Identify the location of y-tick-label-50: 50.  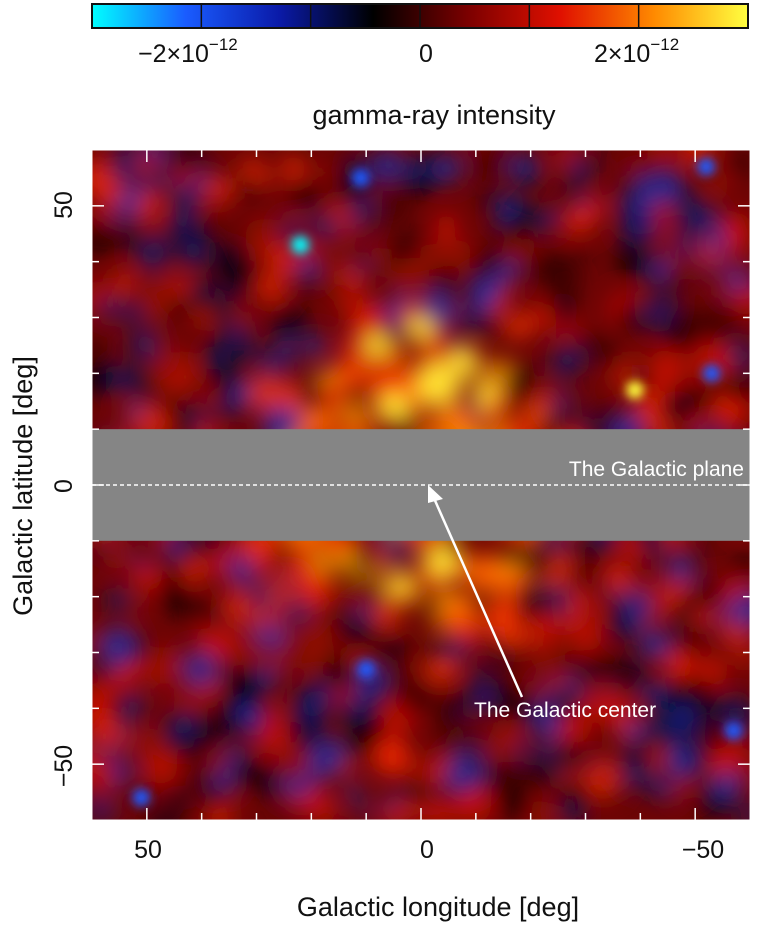
(64, 205).